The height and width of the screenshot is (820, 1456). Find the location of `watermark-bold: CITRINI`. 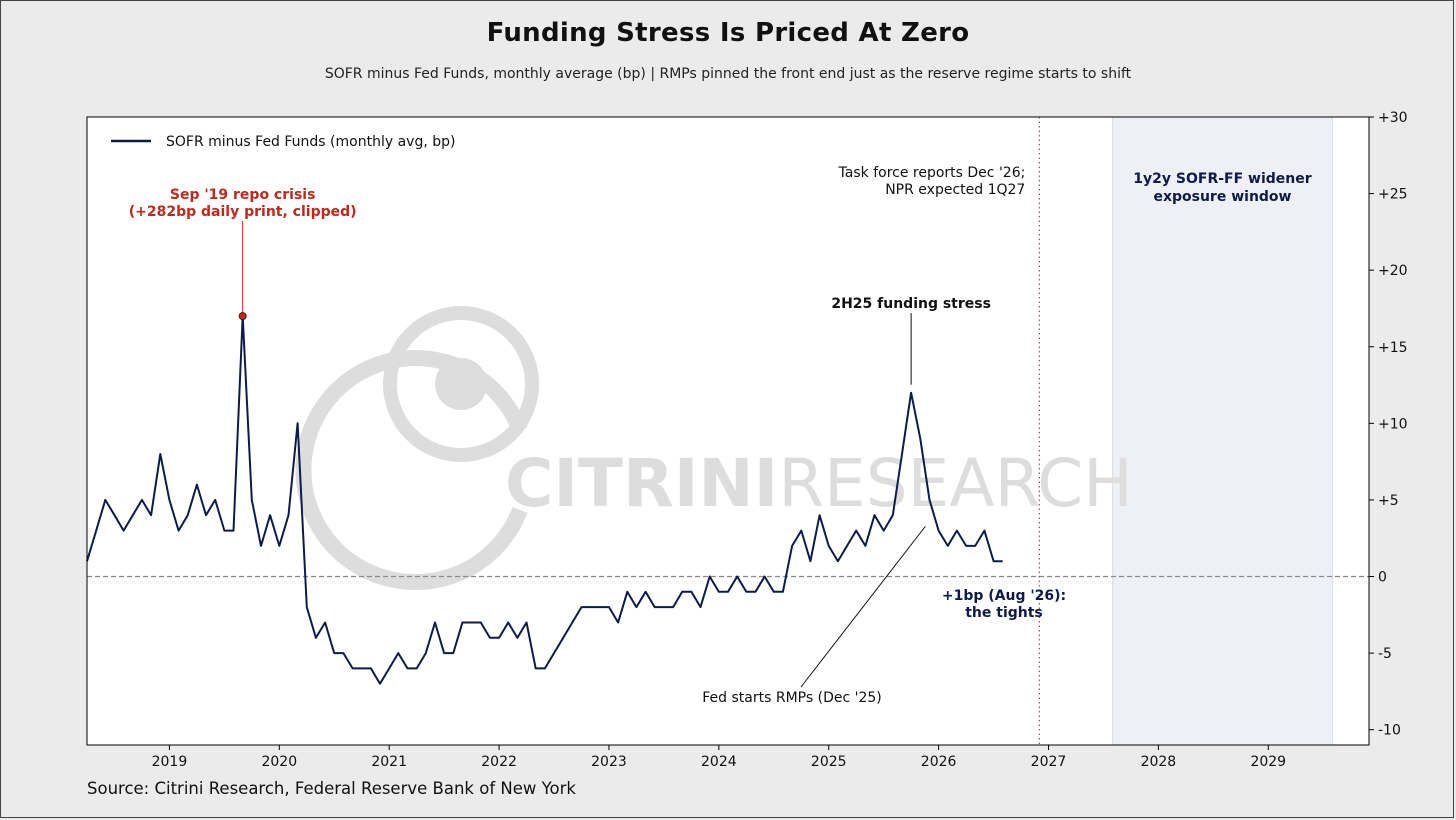

watermark-bold: CITRINI is located at coordinates (641, 483).